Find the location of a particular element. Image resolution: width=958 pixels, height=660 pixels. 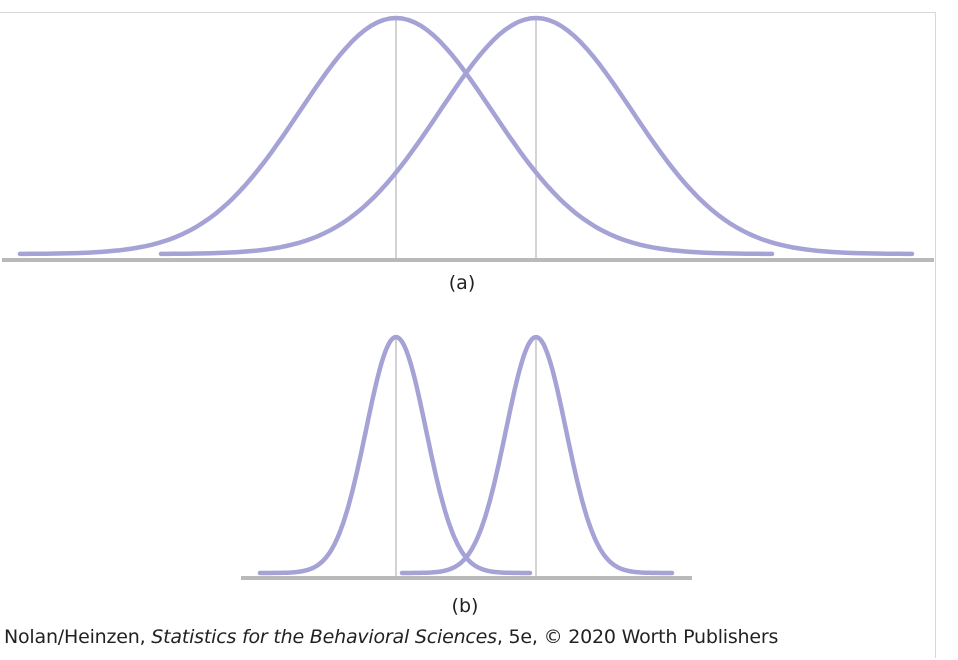

panel-b-curve-left is located at coordinates (395, 455).